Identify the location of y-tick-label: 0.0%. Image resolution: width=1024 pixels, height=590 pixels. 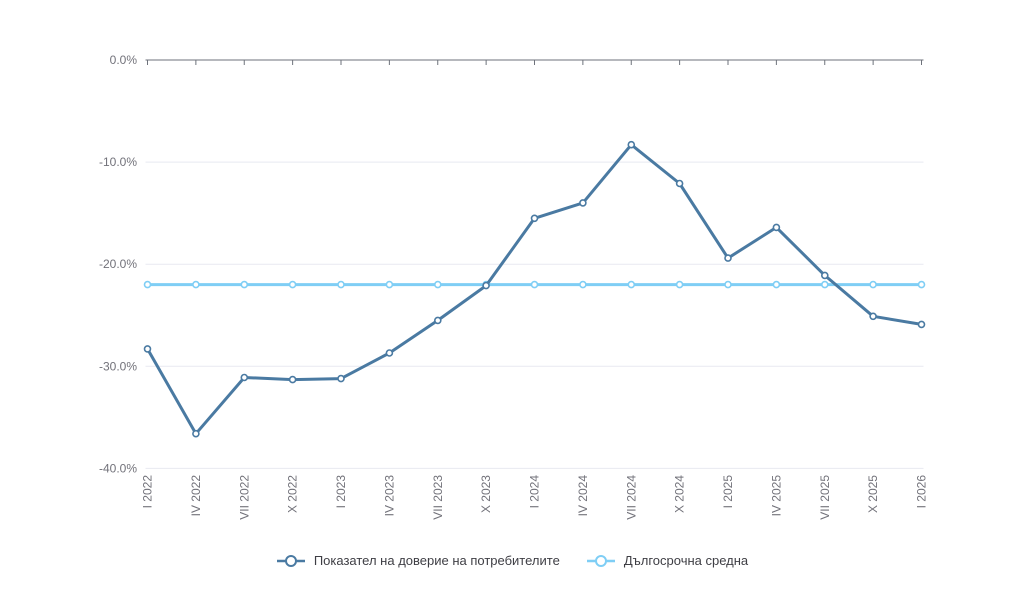
(124, 60).